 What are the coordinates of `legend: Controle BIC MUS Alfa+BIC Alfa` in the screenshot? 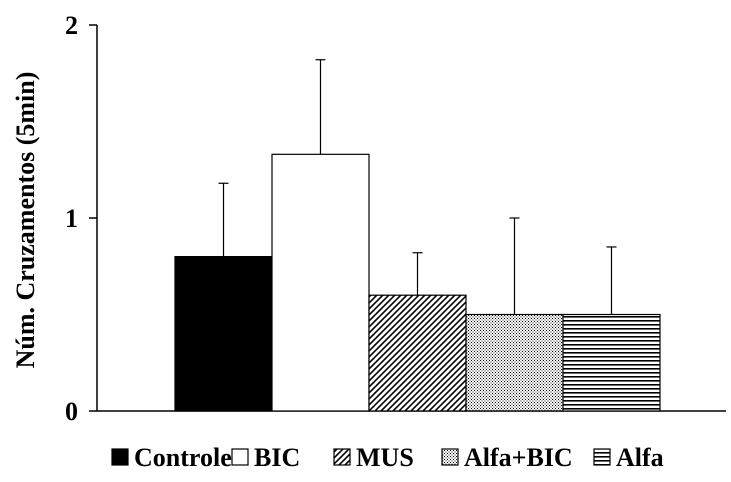 It's located at (387, 457).